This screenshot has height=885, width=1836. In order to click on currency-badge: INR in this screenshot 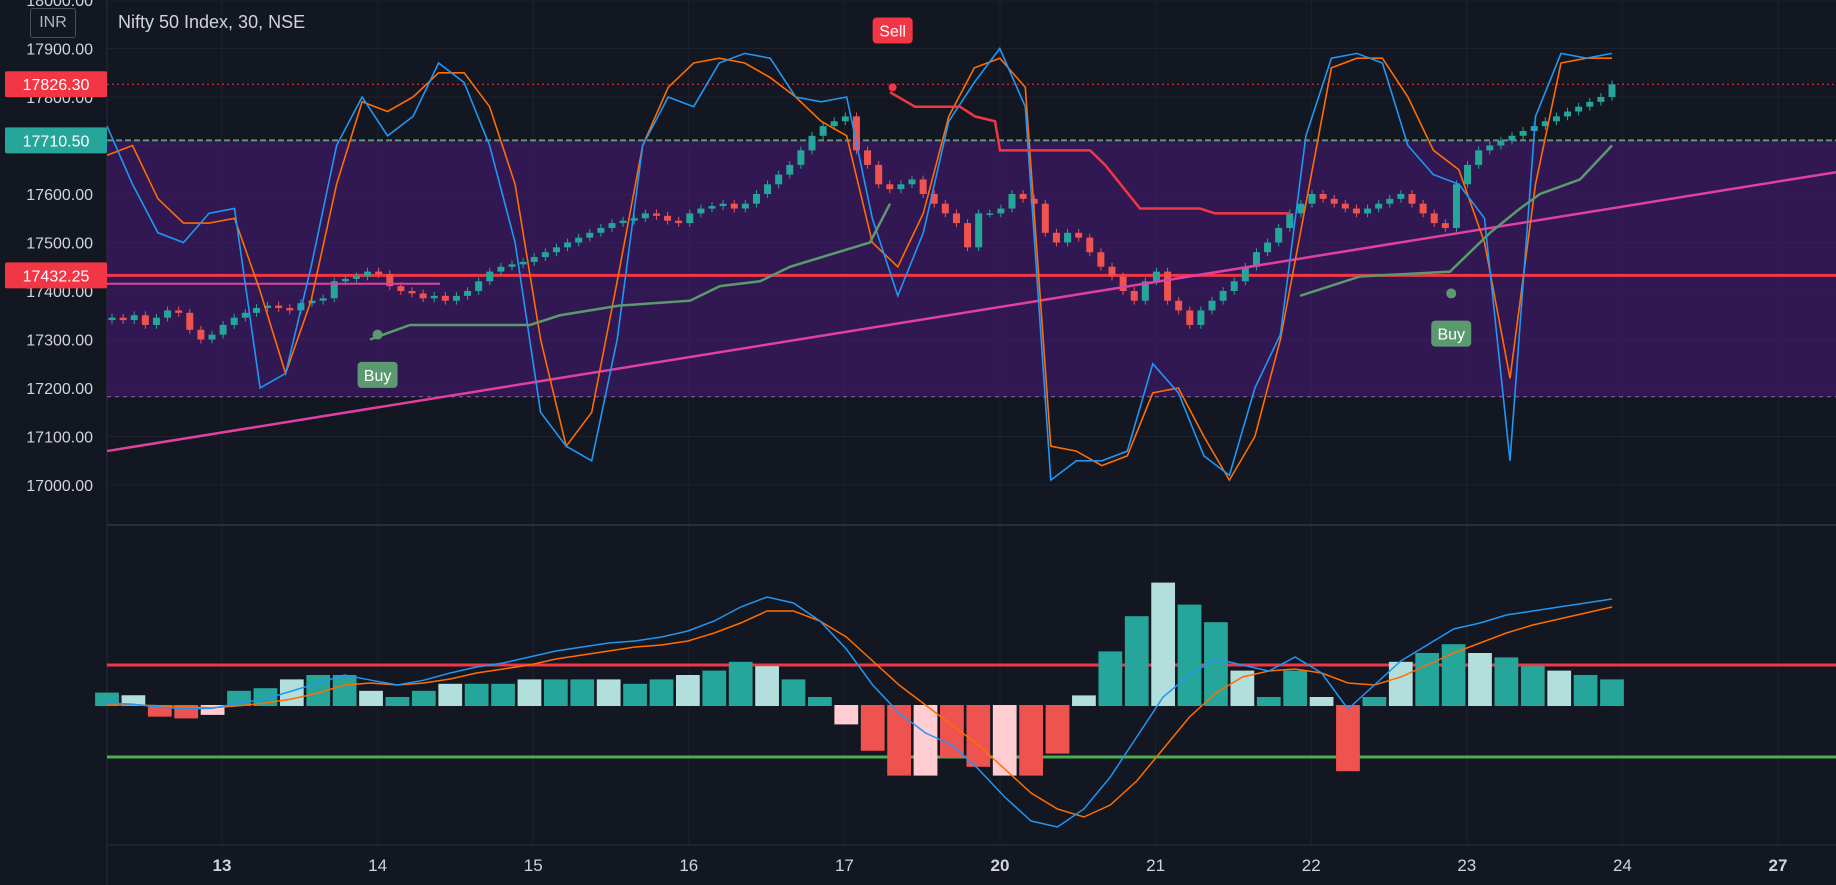, I will do `click(53, 23)`.